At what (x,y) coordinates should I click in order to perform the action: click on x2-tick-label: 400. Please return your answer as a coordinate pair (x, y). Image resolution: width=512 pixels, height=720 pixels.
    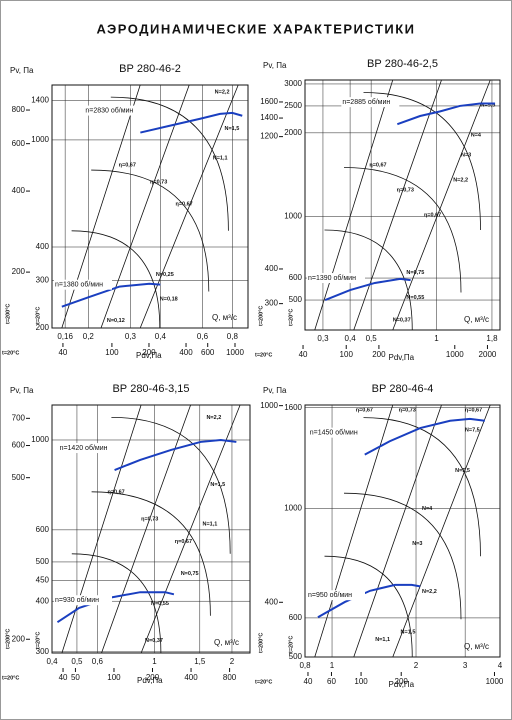
    Looking at the image, I should click on (186, 352).